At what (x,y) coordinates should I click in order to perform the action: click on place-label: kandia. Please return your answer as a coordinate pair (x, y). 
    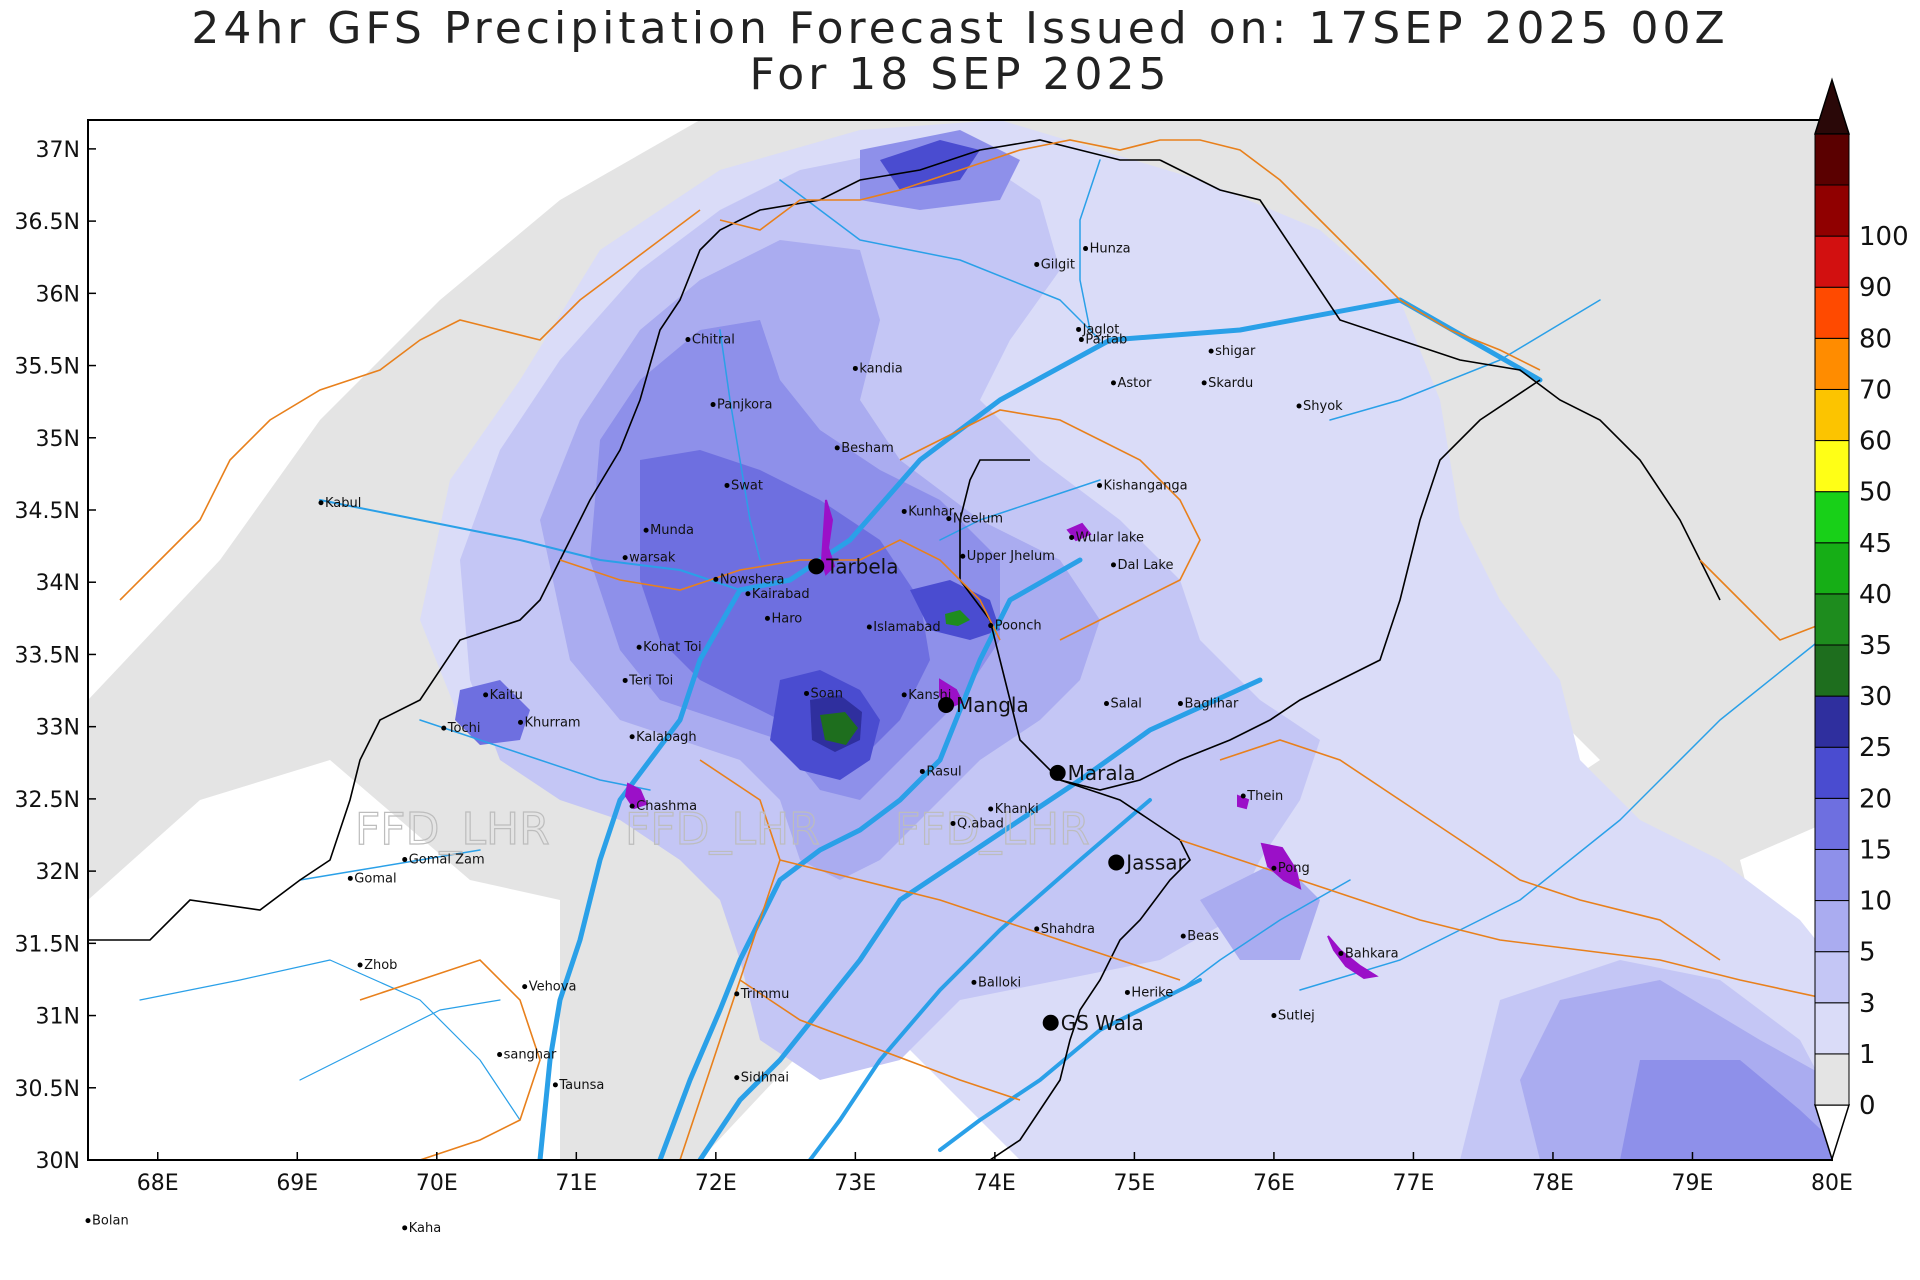
    Looking at the image, I should click on (880, 368).